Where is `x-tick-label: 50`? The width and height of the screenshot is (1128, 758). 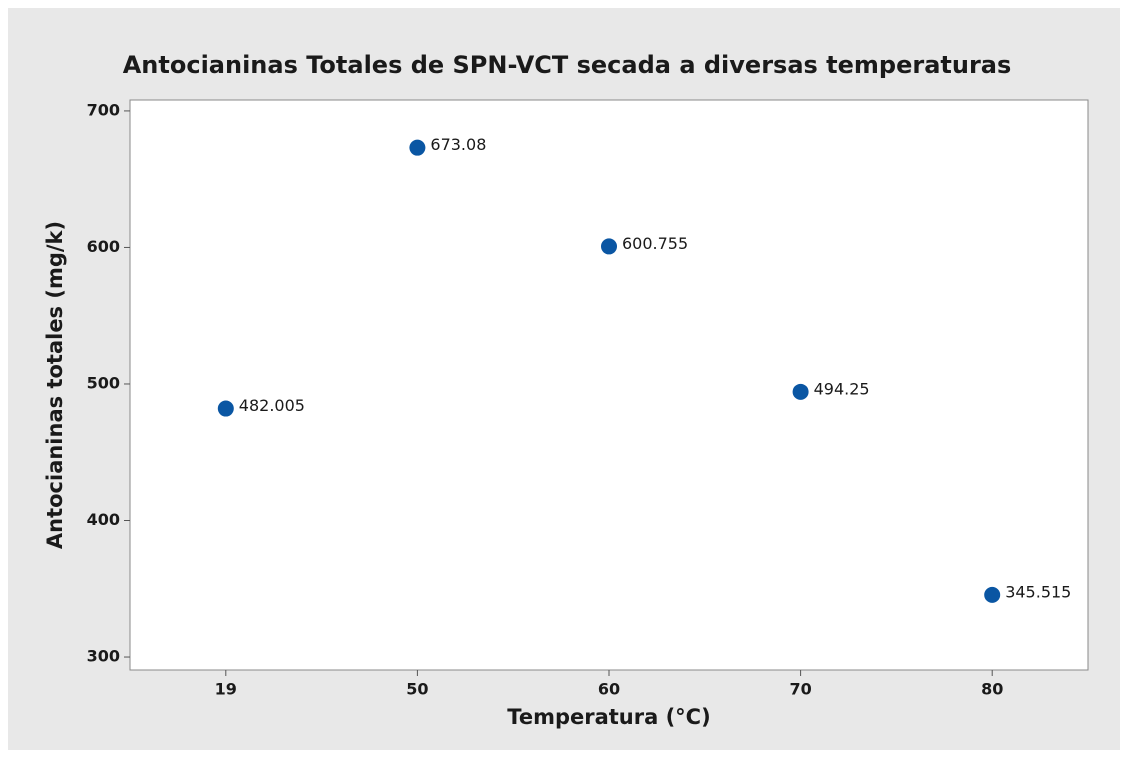
x-tick-label: 50 is located at coordinates (417, 689).